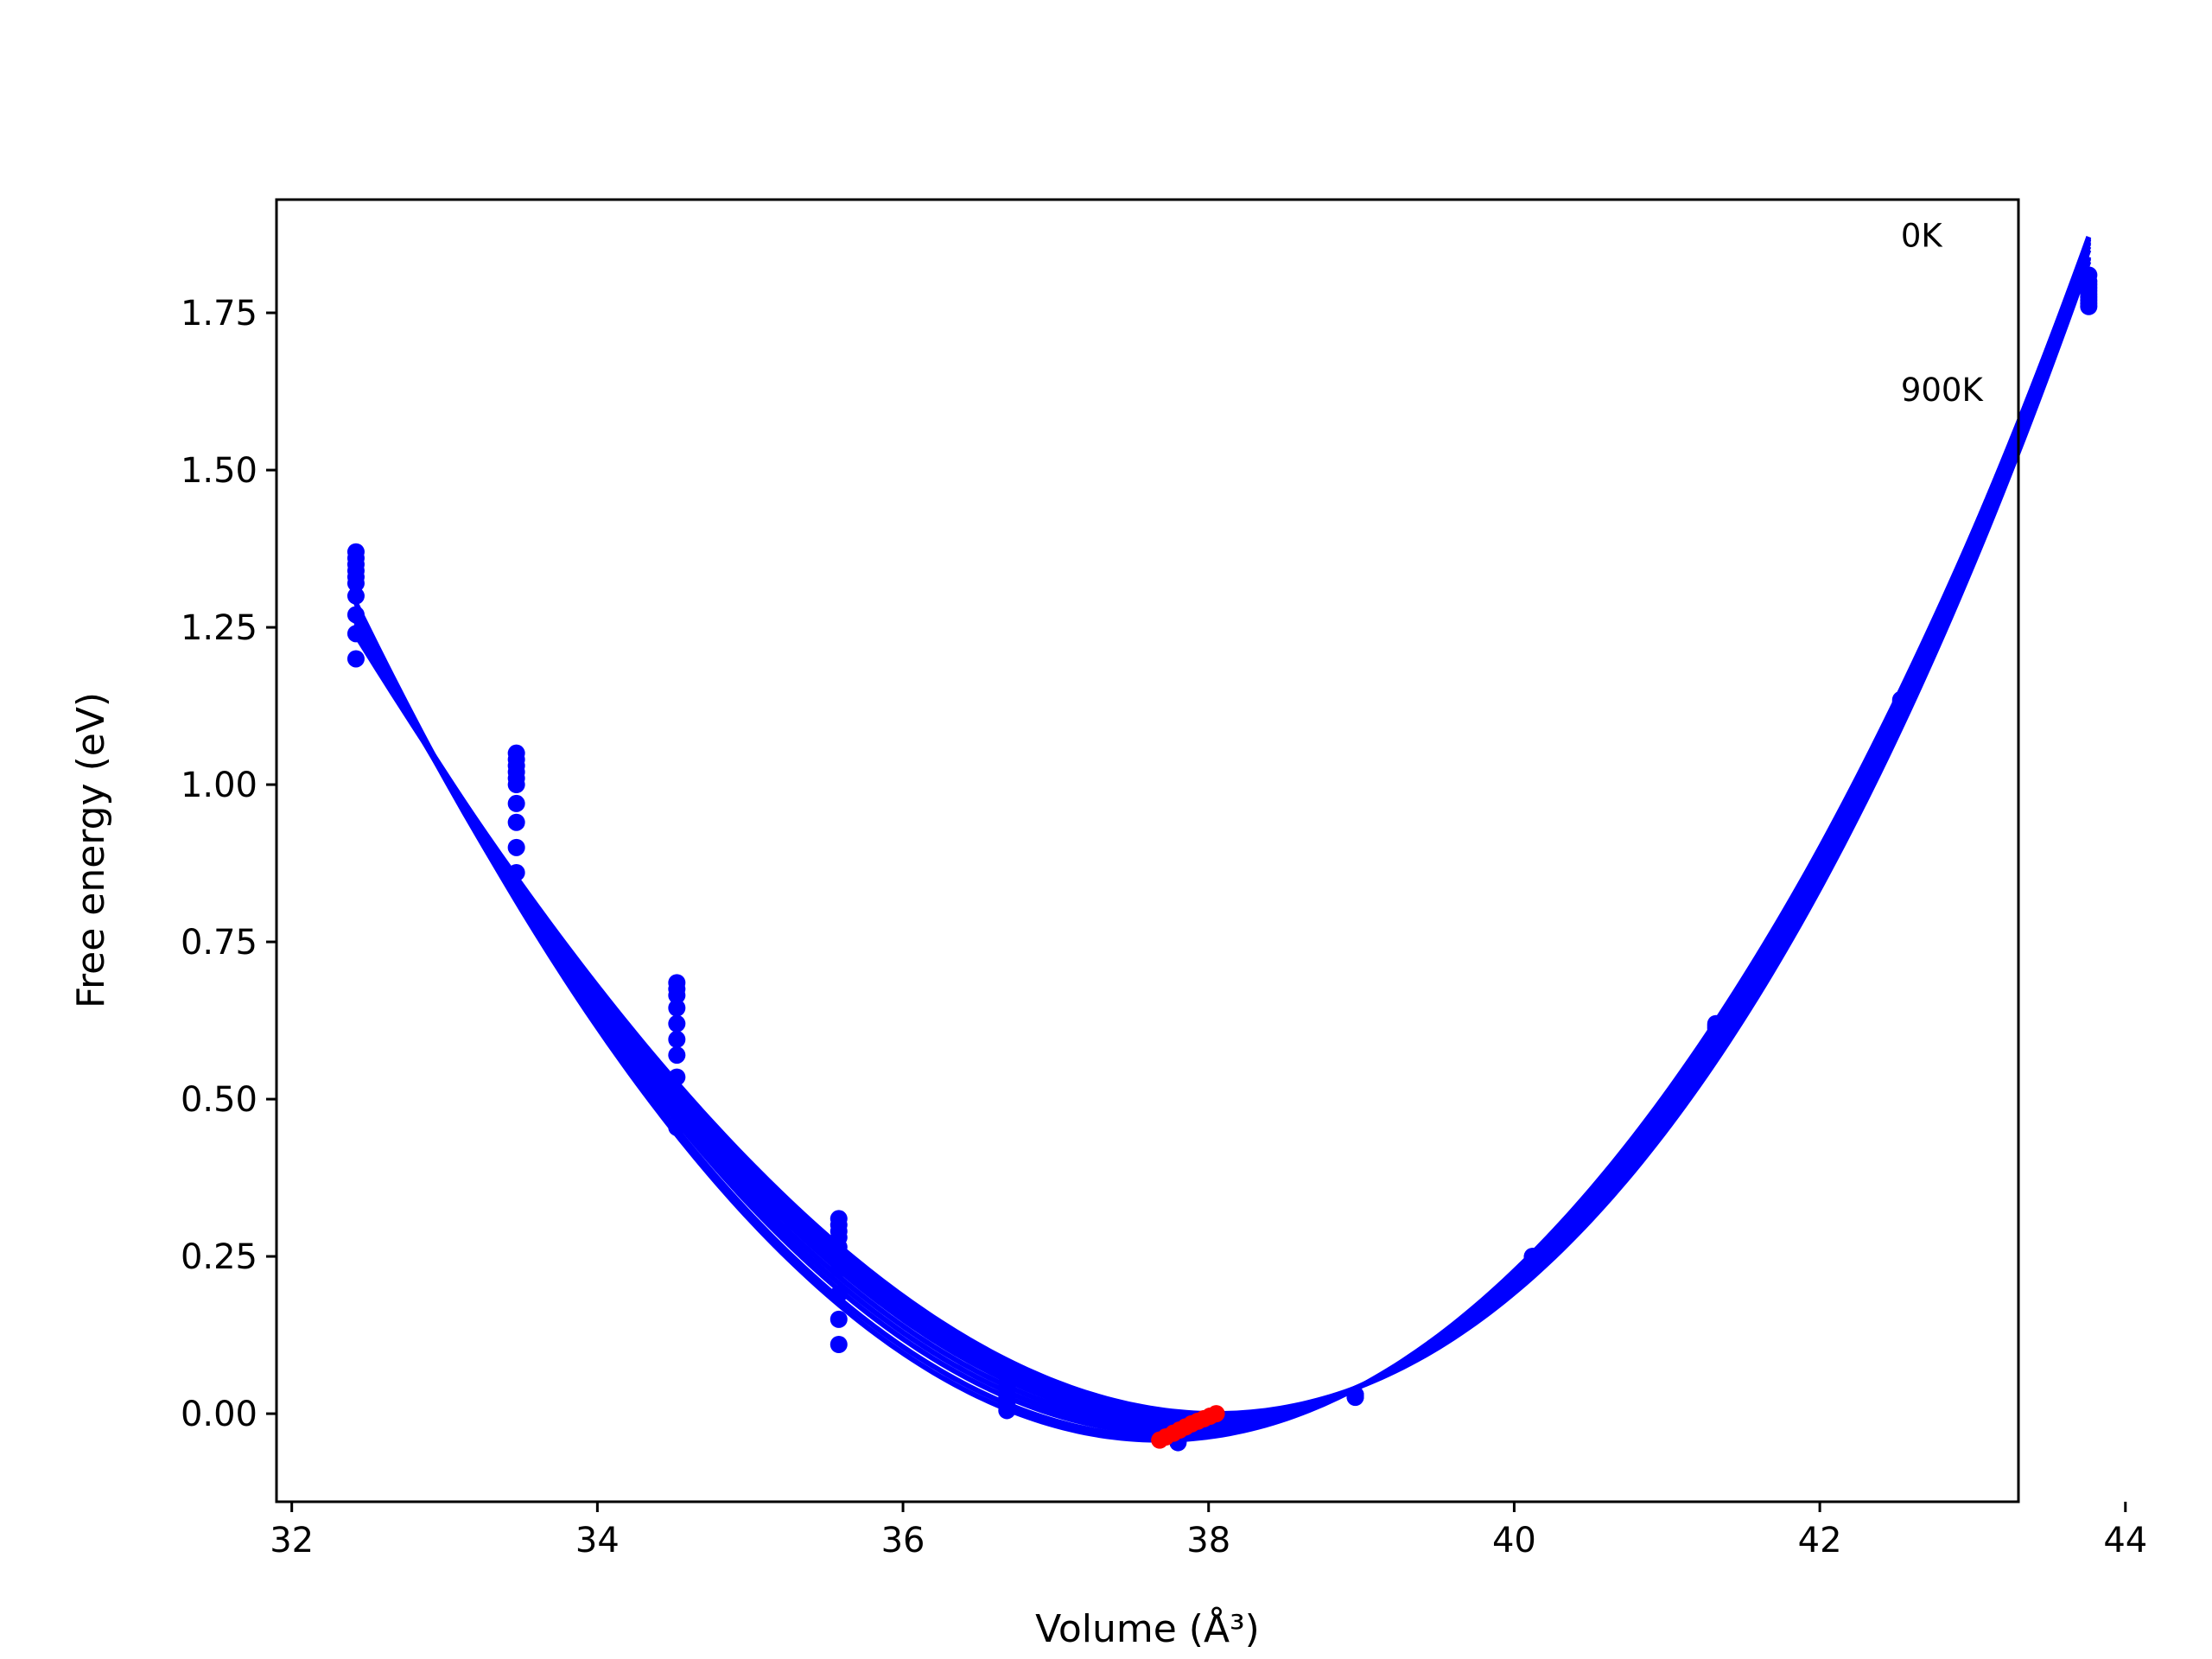  Describe the element at coordinates (219, 314) in the screenshot. I see `y-tick-label: 1.75` at that location.